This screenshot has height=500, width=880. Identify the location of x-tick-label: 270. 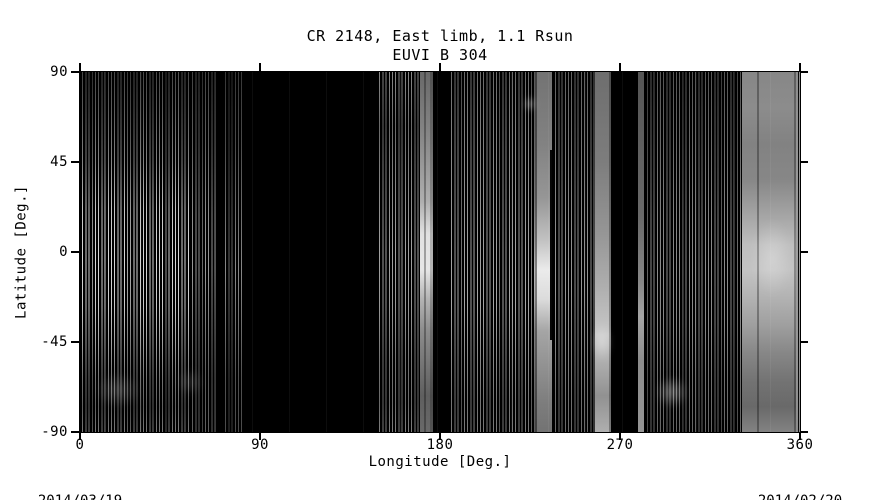
(620, 445).